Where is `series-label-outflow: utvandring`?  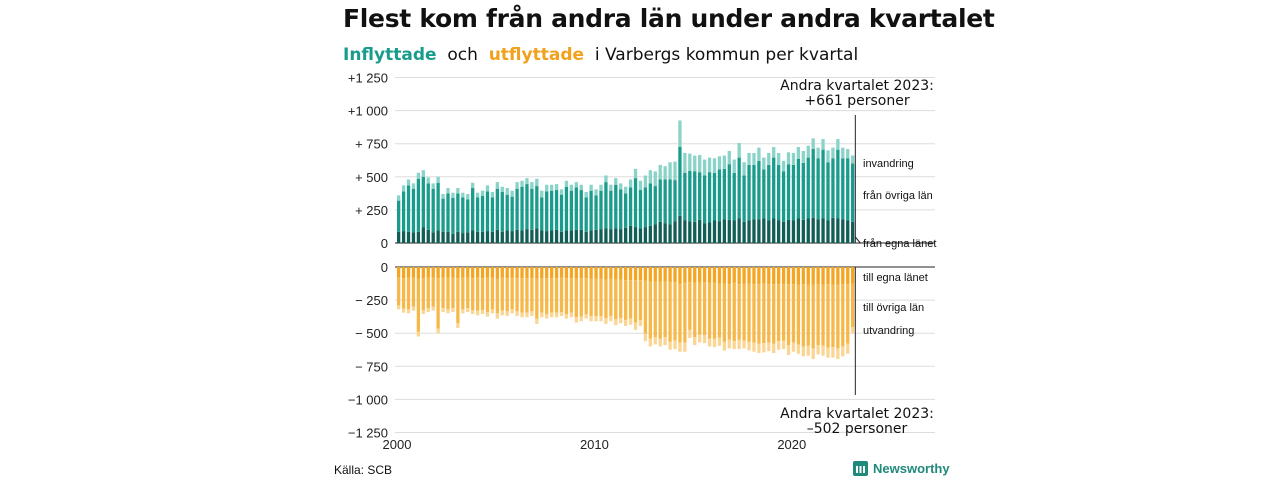 series-label-outflow: utvandring is located at coordinates (888, 331).